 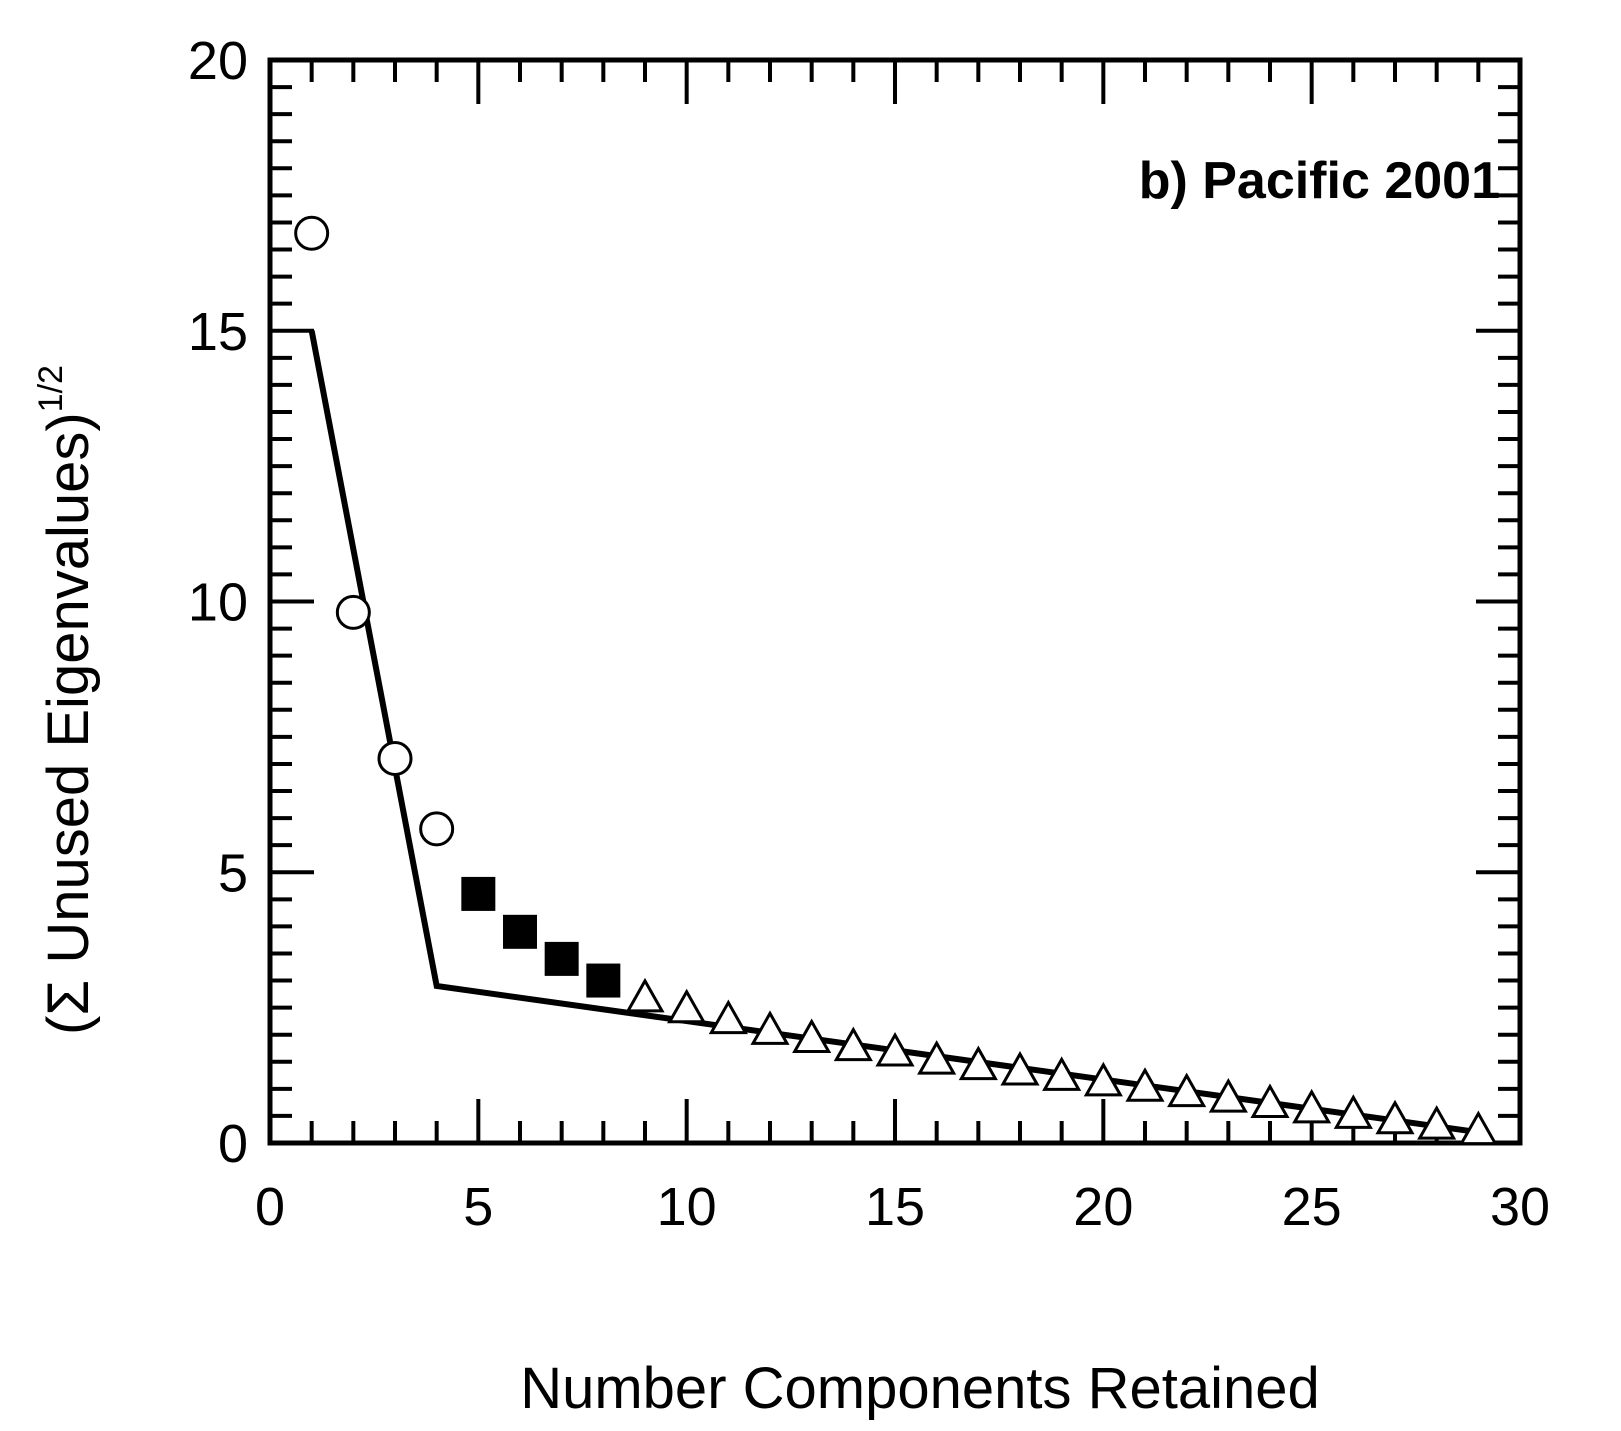 What do you see at coordinates (1319, 181) in the screenshot?
I see `panel-label: b) Pacific 2001` at bounding box center [1319, 181].